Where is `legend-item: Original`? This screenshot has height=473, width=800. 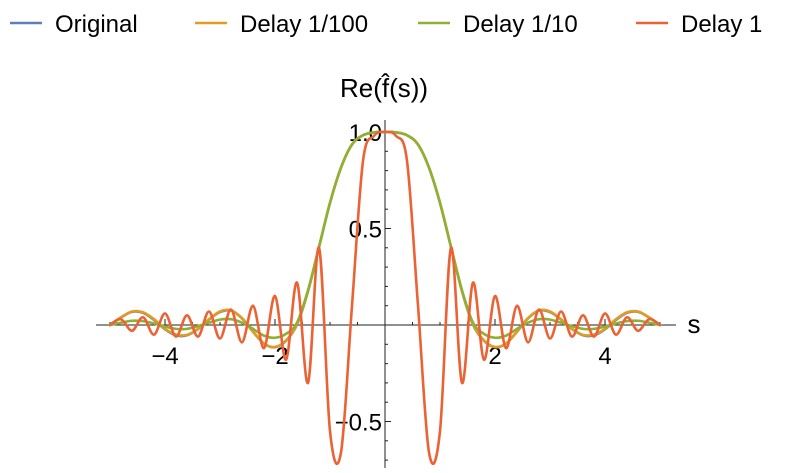
legend-item: Original is located at coordinates (74, 24).